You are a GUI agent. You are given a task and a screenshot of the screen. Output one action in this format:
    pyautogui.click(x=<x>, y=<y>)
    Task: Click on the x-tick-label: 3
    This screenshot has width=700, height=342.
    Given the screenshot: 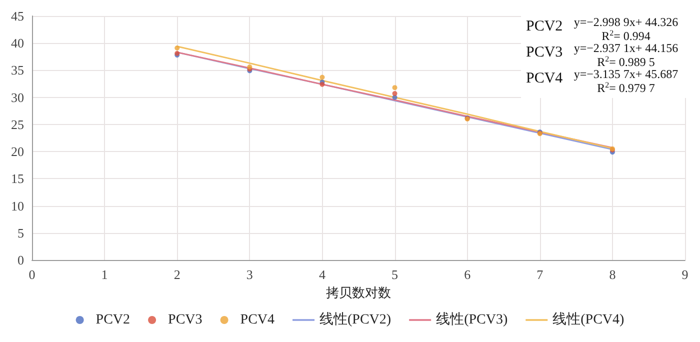 What is the action you would take?
    pyautogui.click(x=249, y=274)
    